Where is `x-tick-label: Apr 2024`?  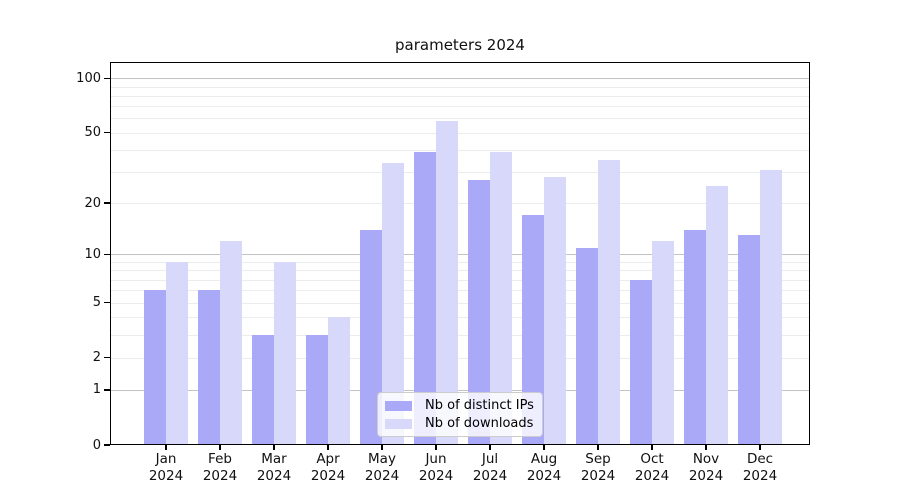
x-tick-label: Apr 2024 is located at coordinates (328, 467).